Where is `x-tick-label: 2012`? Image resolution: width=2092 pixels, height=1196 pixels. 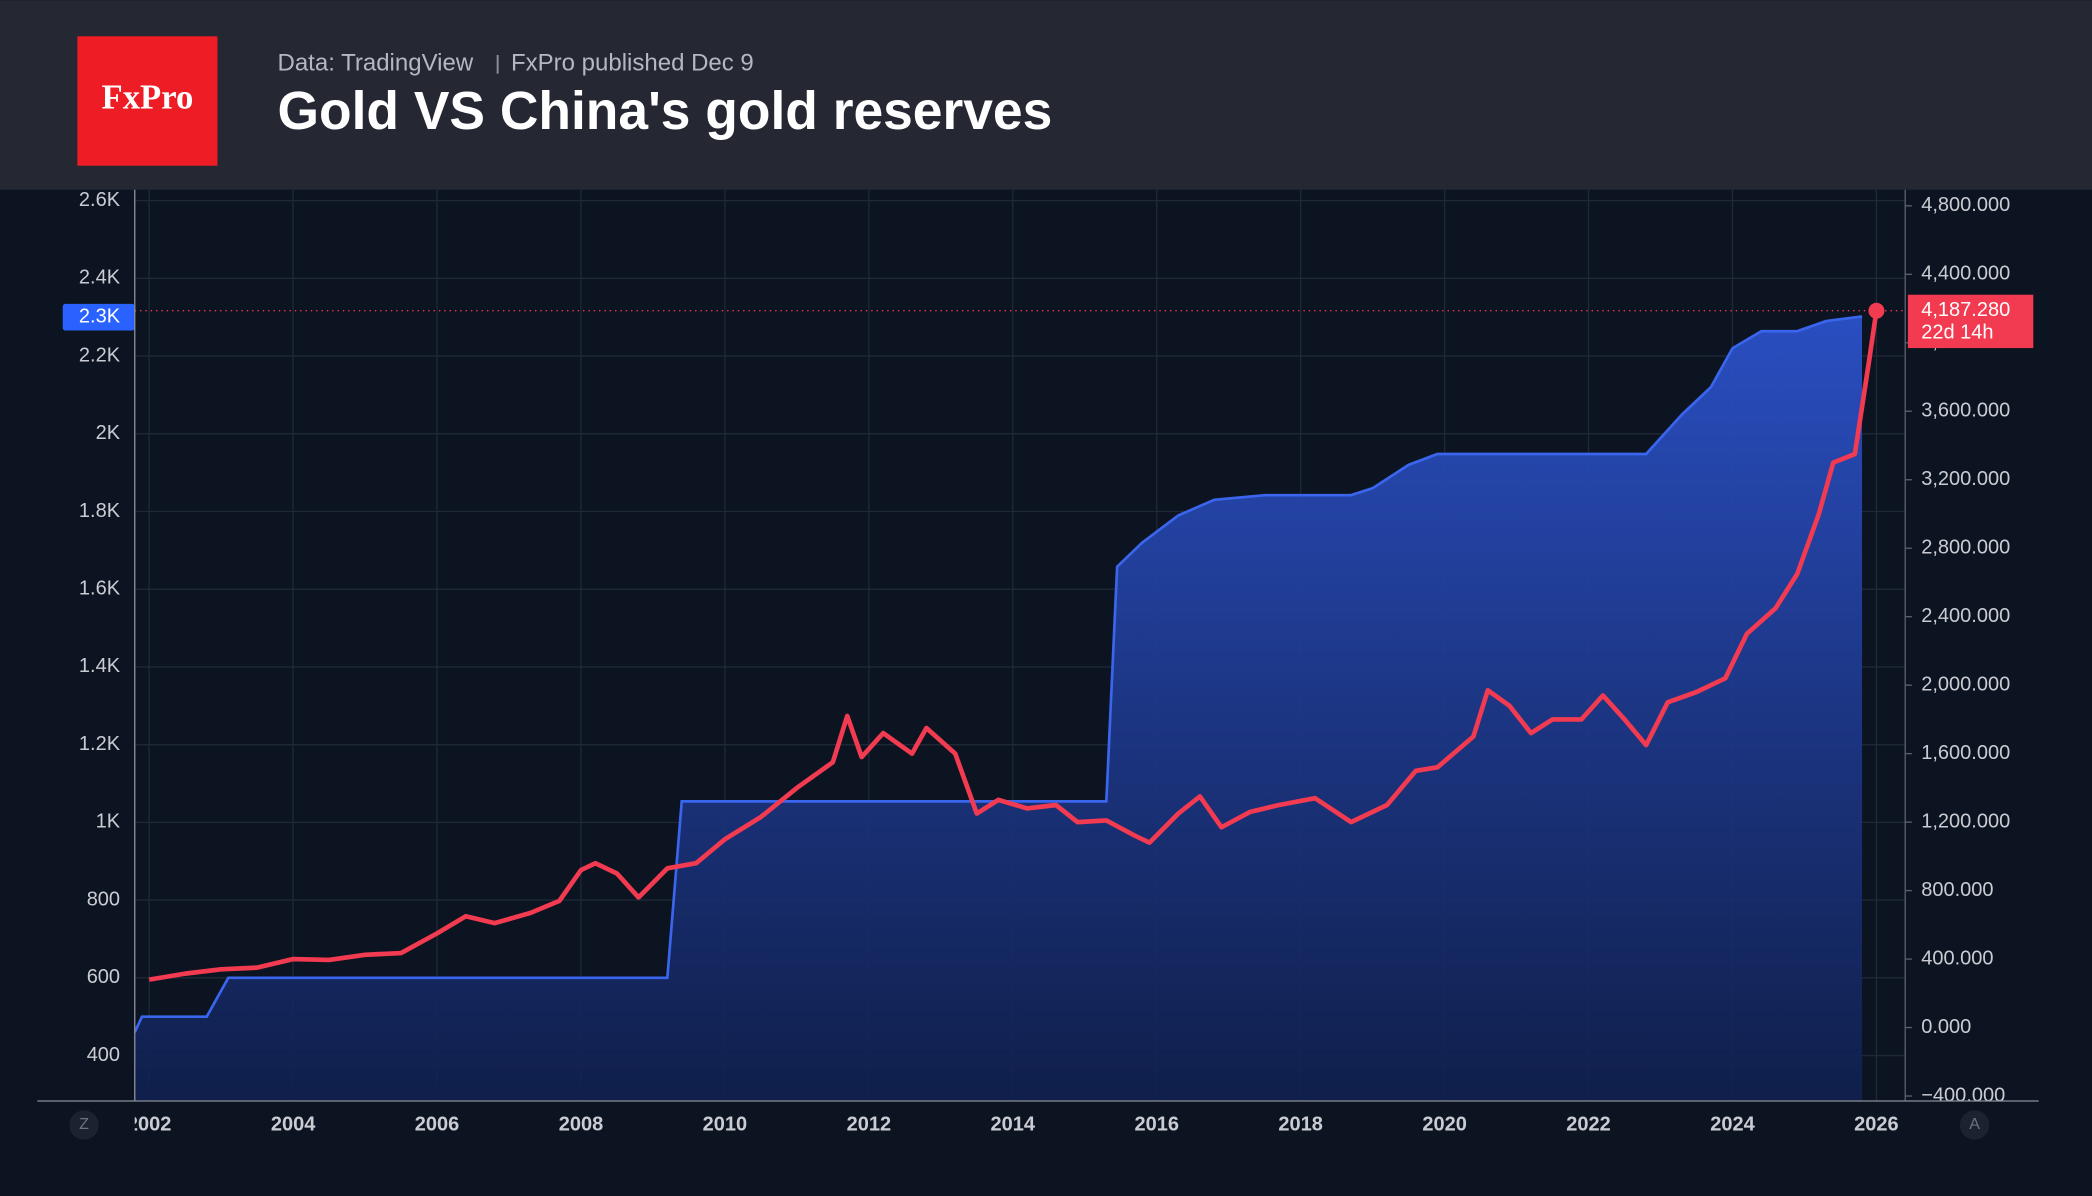
x-tick-label: 2012 is located at coordinates (869, 1124).